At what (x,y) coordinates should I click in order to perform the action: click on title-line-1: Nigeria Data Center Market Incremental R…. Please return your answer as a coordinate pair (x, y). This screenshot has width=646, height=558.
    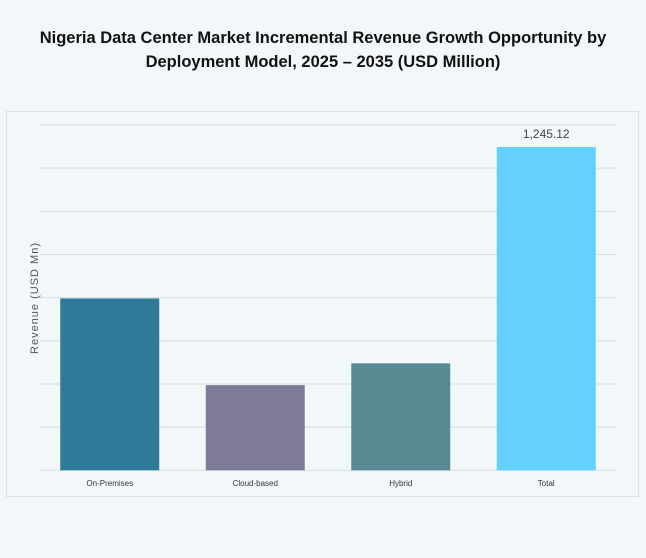
    Looking at the image, I should click on (323, 38).